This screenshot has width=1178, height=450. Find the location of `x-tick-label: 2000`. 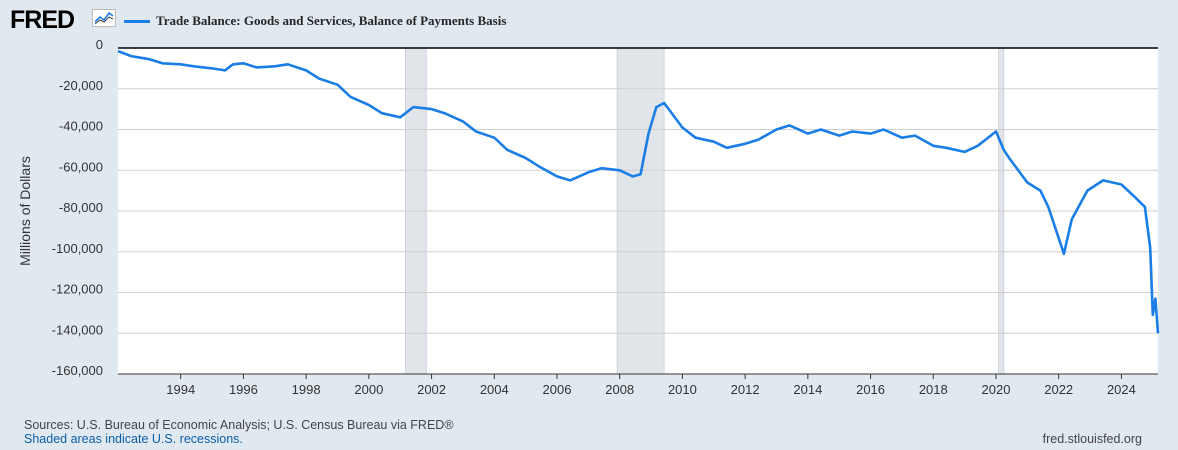

x-tick-label: 2000 is located at coordinates (368, 389).